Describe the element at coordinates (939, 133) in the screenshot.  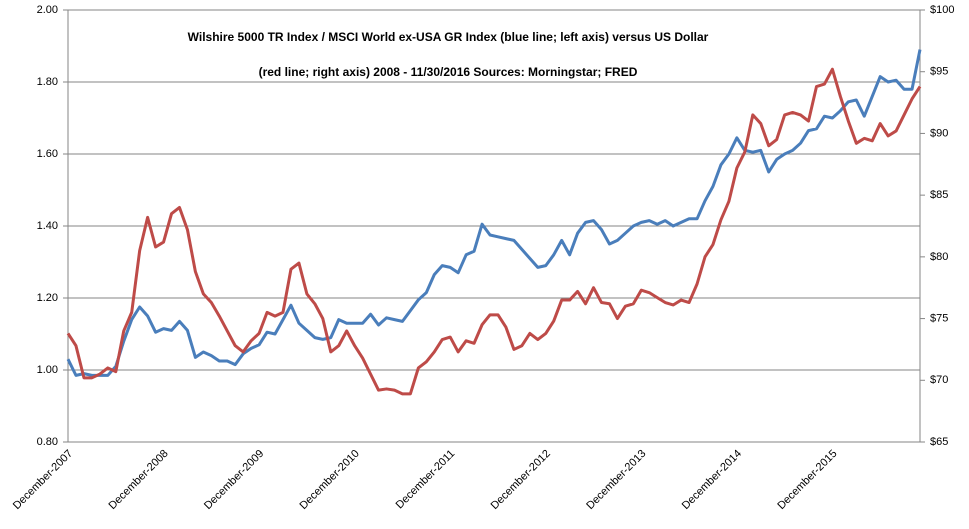
I see `y2-tick-label: $90` at that location.